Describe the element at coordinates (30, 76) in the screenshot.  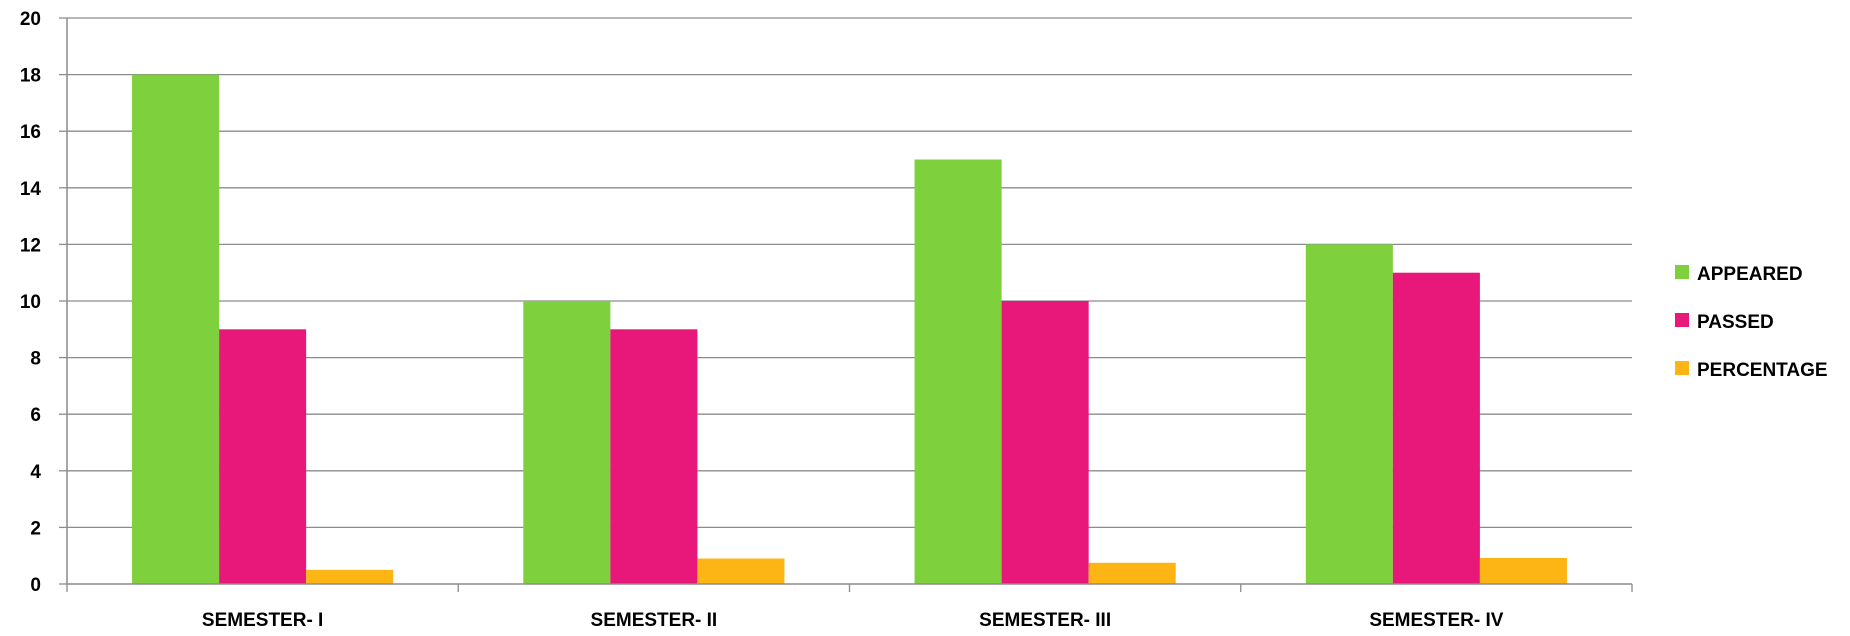
I see `y-tick-label: 18` at that location.